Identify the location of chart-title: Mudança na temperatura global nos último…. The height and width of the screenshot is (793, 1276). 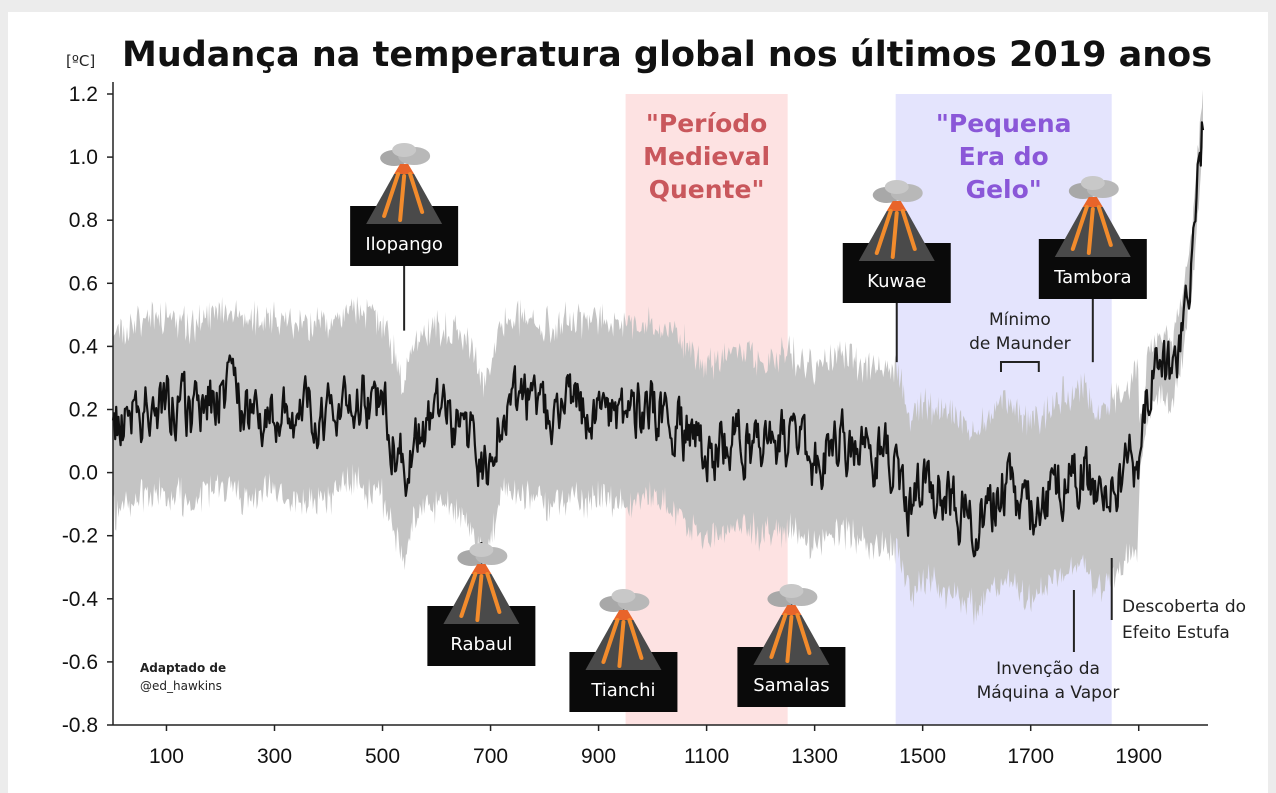
(667, 55).